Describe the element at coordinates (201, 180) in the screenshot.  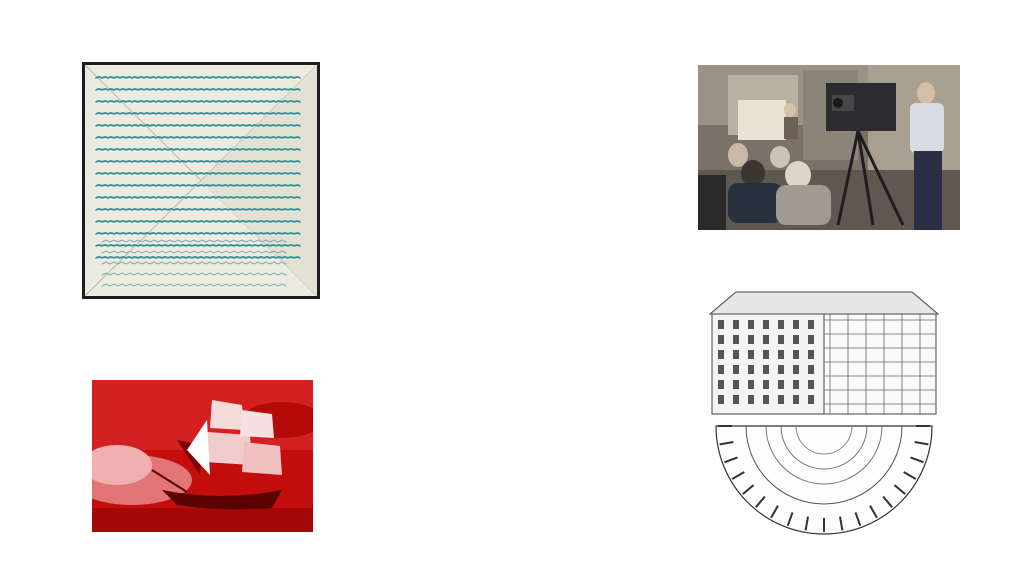
I see `handwritten-letter-image` at that location.